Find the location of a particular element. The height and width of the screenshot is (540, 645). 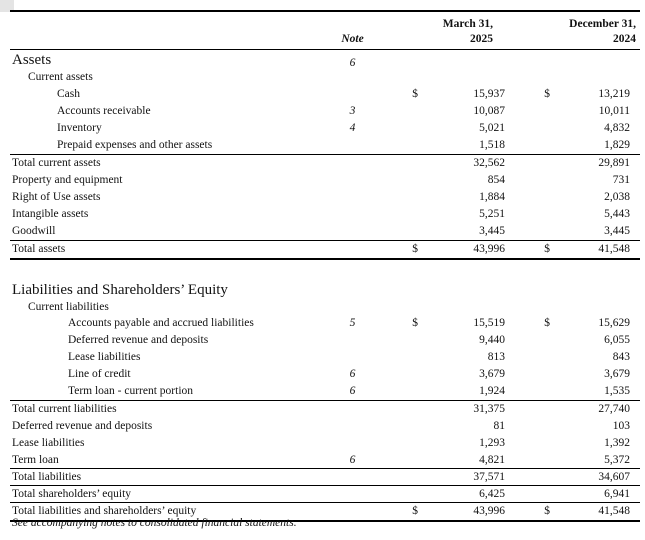

goodwill-value-2025: 3,445 is located at coordinates (492, 231).